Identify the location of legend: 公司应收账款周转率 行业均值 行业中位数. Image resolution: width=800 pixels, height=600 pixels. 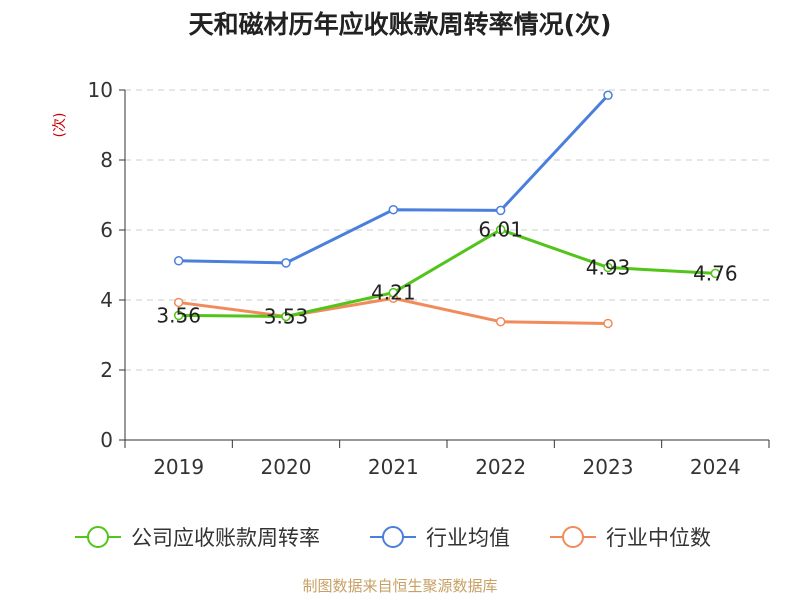
(393, 538).